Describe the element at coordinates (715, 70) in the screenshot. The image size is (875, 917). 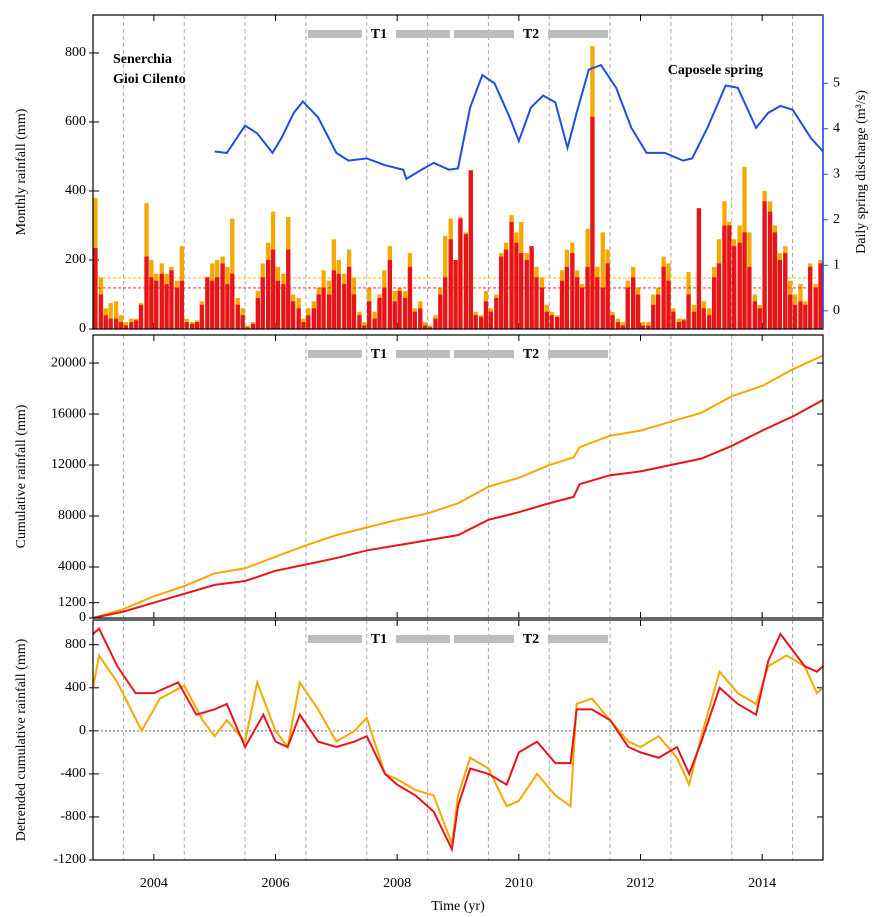
I see `legend-label: Caposele spring` at that location.